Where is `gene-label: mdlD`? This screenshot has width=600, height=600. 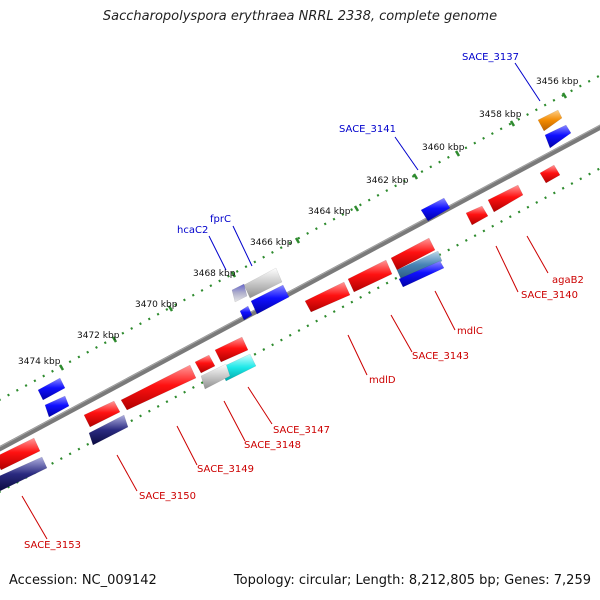
gene-label: mdlD is located at coordinates (382, 380).